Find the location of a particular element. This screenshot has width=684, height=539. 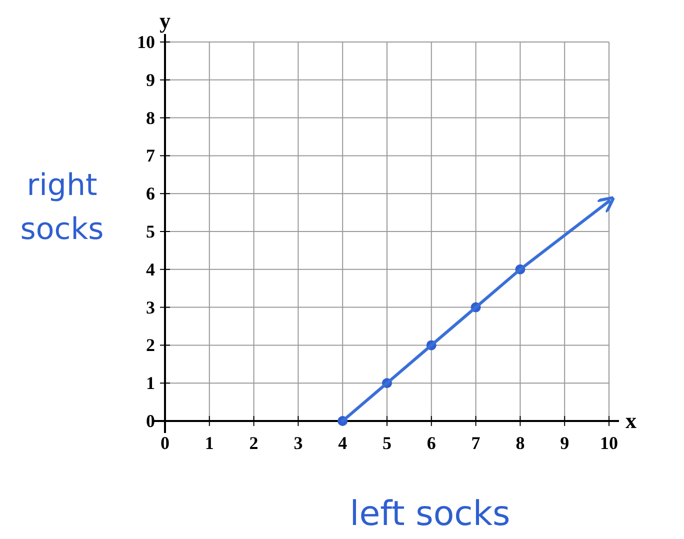

text: y is located at coordinates (165, 20).